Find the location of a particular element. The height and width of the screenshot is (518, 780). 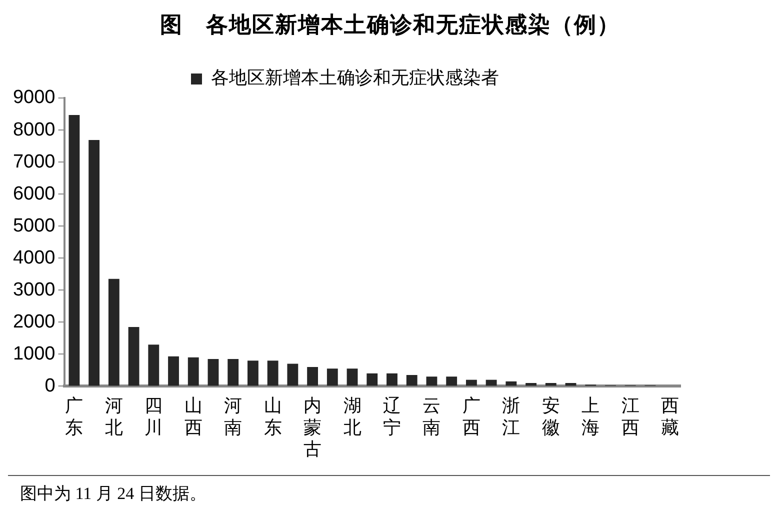

y-tick-label: 5000 is located at coordinates (34, 225).